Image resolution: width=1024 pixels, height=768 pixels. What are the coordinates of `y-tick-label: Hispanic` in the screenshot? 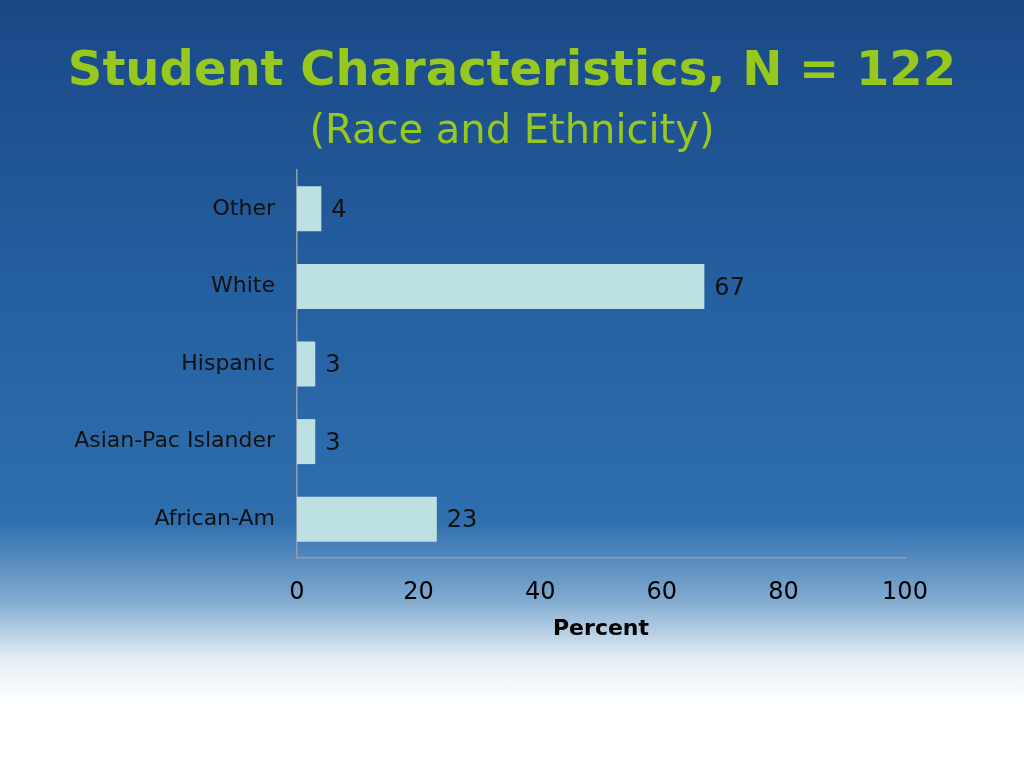 It's located at (228, 362).